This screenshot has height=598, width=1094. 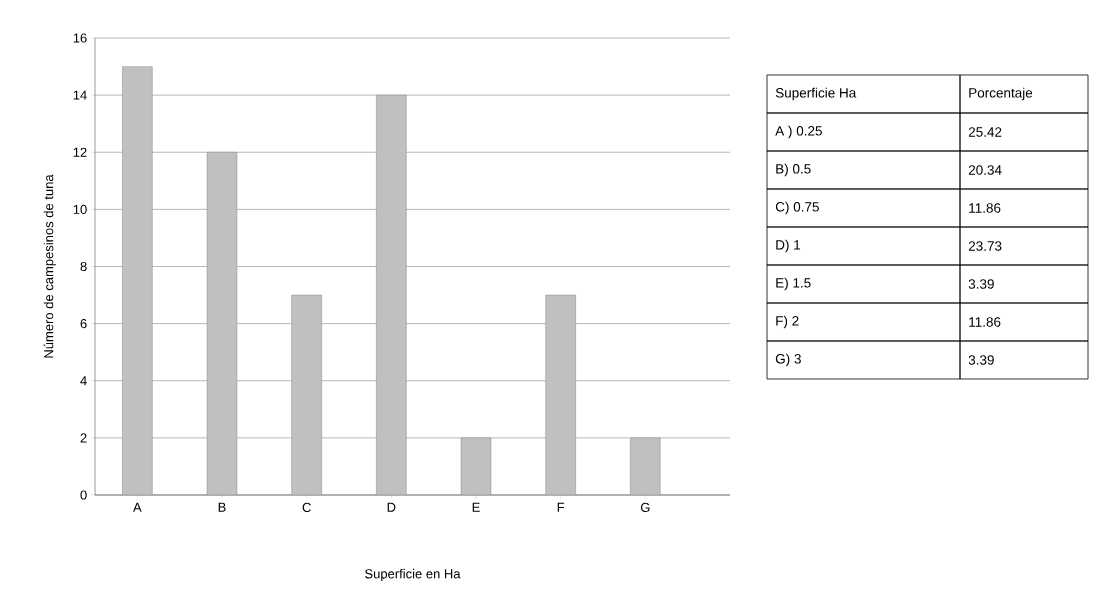 I want to click on text: 20.34, so click(x=985, y=170).